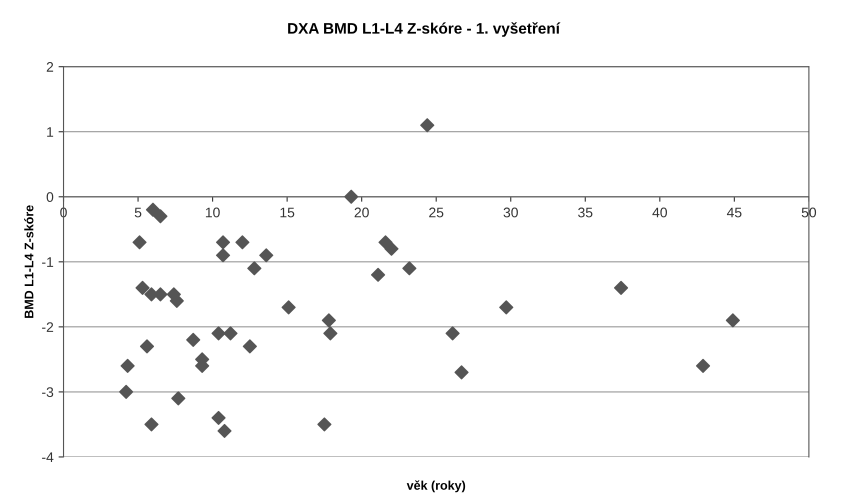 This screenshot has height=494, width=847. Describe the element at coordinates (50, 197) in the screenshot. I see `y-tick-label: 0` at that location.